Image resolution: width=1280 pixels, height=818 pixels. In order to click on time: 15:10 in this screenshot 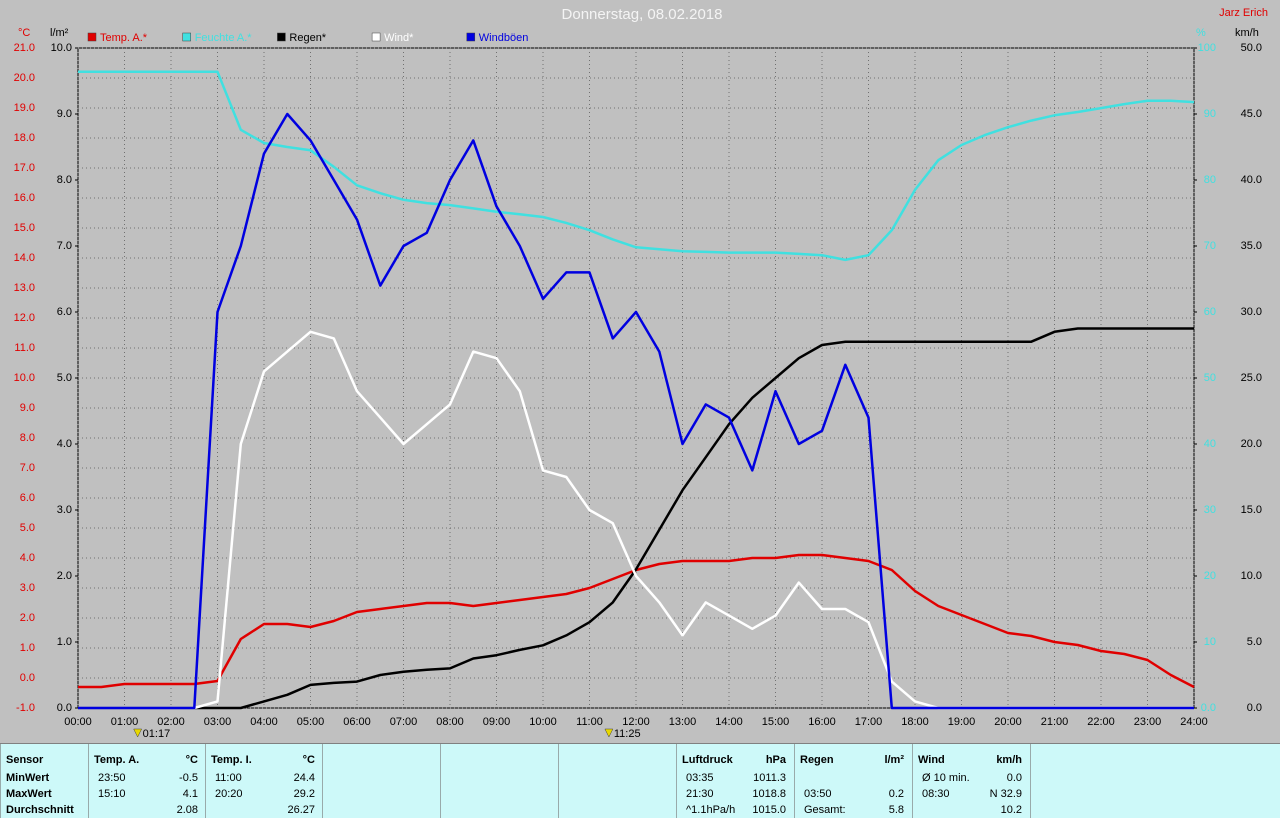, I will do `click(112, 794)`.